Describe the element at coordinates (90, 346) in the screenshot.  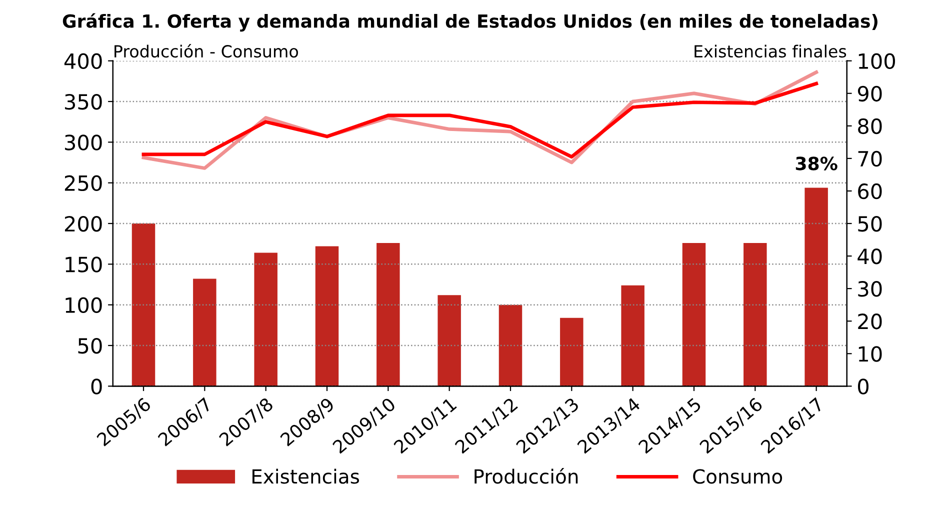
I see `y-tick-label: 50` at that location.